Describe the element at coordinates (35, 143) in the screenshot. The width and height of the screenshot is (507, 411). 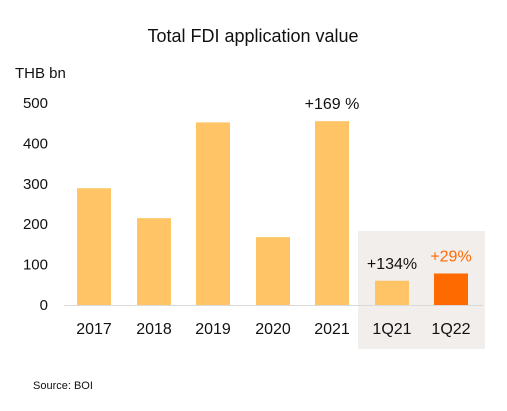
I see `y-tick-label: 400` at that location.